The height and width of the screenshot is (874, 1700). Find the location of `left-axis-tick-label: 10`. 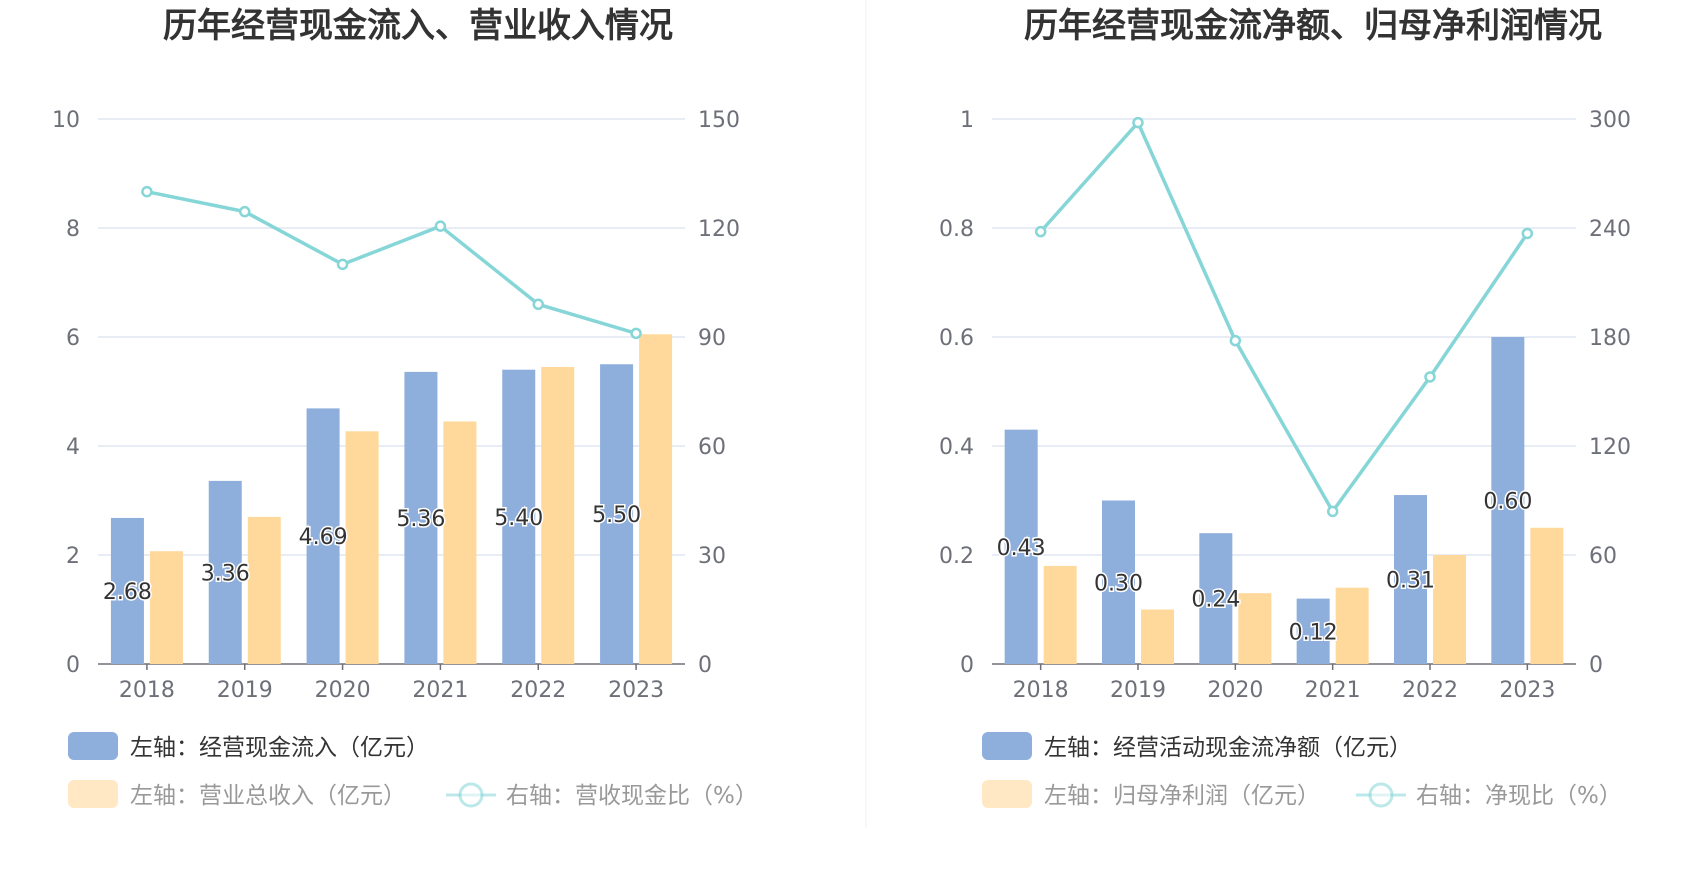

left-axis-tick-label: 10 is located at coordinates (66, 120).